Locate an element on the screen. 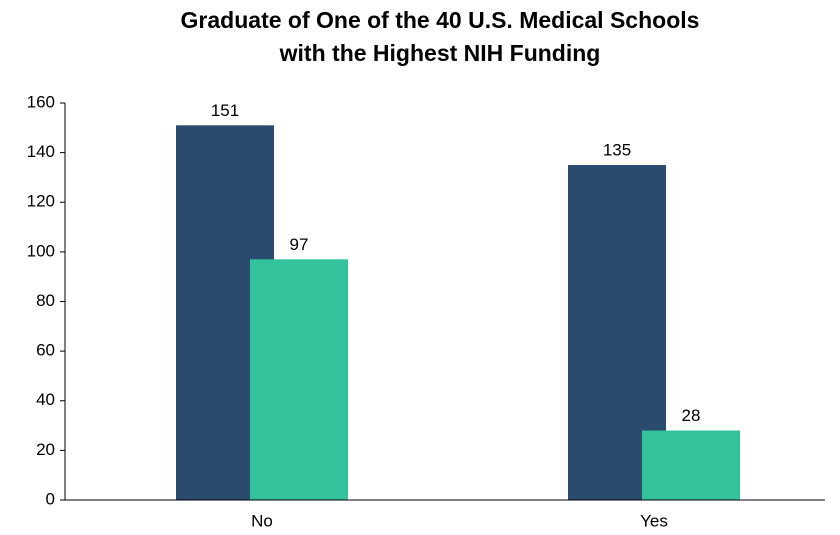  value-label: 97 is located at coordinates (299, 244).